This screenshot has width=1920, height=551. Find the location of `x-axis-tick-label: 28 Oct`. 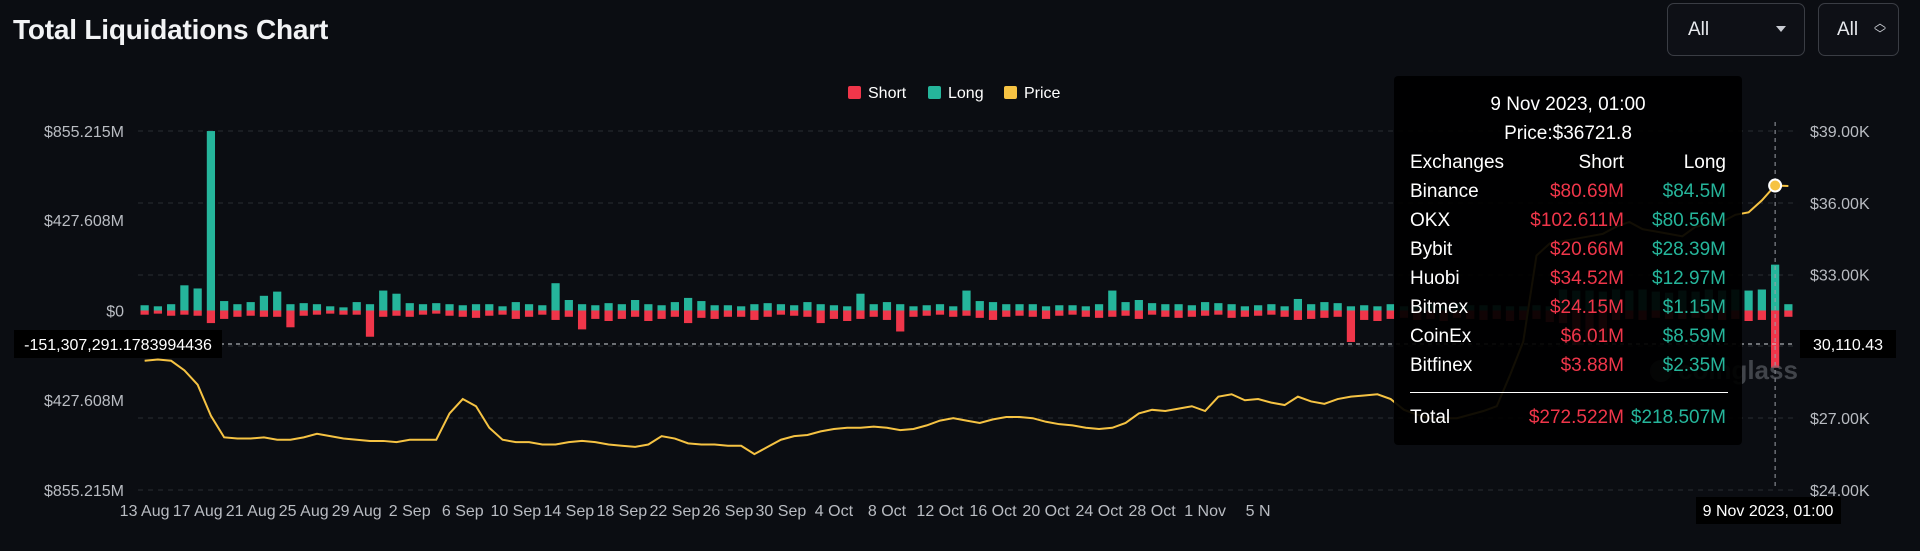

x-axis-tick-label: 28 Oct is located at coordinates (1153, 511).